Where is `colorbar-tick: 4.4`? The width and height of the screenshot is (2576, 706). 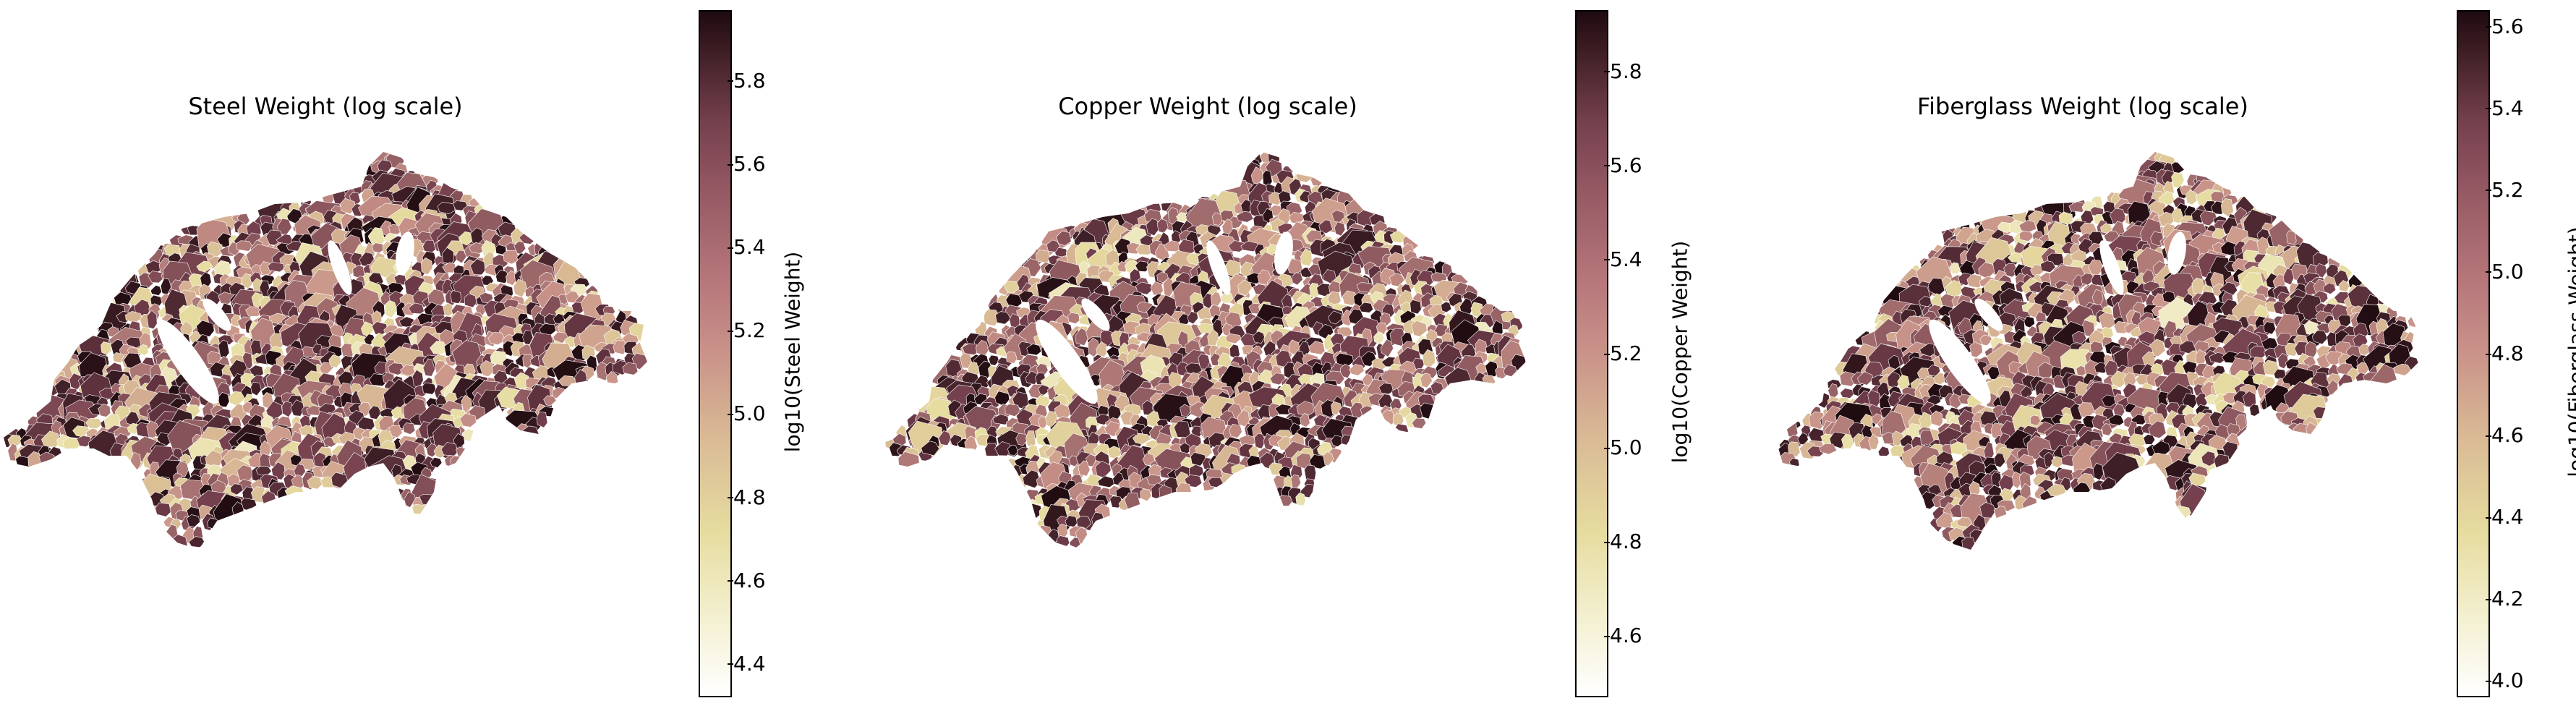
colorbar-tick: 4.4 is located at coordinates (2505, 517).